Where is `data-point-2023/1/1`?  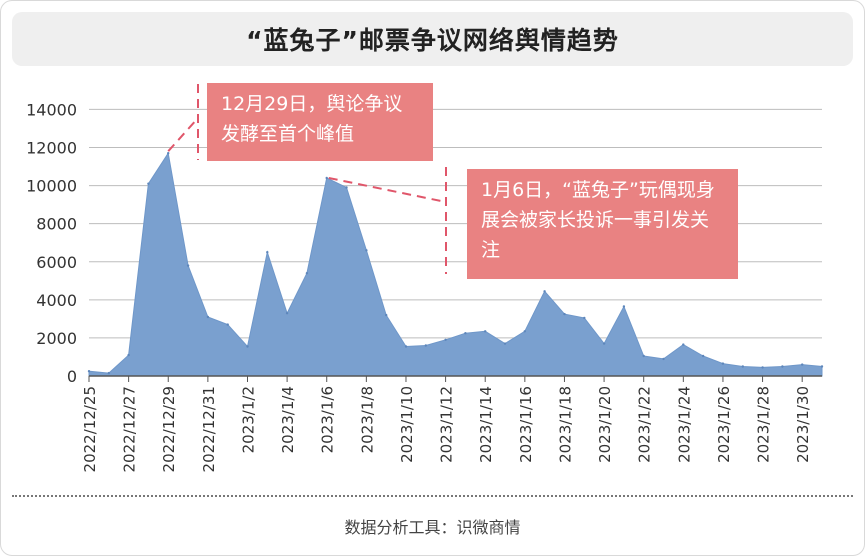
data-point-2023/1/1 is located at coordinates (227, 324).